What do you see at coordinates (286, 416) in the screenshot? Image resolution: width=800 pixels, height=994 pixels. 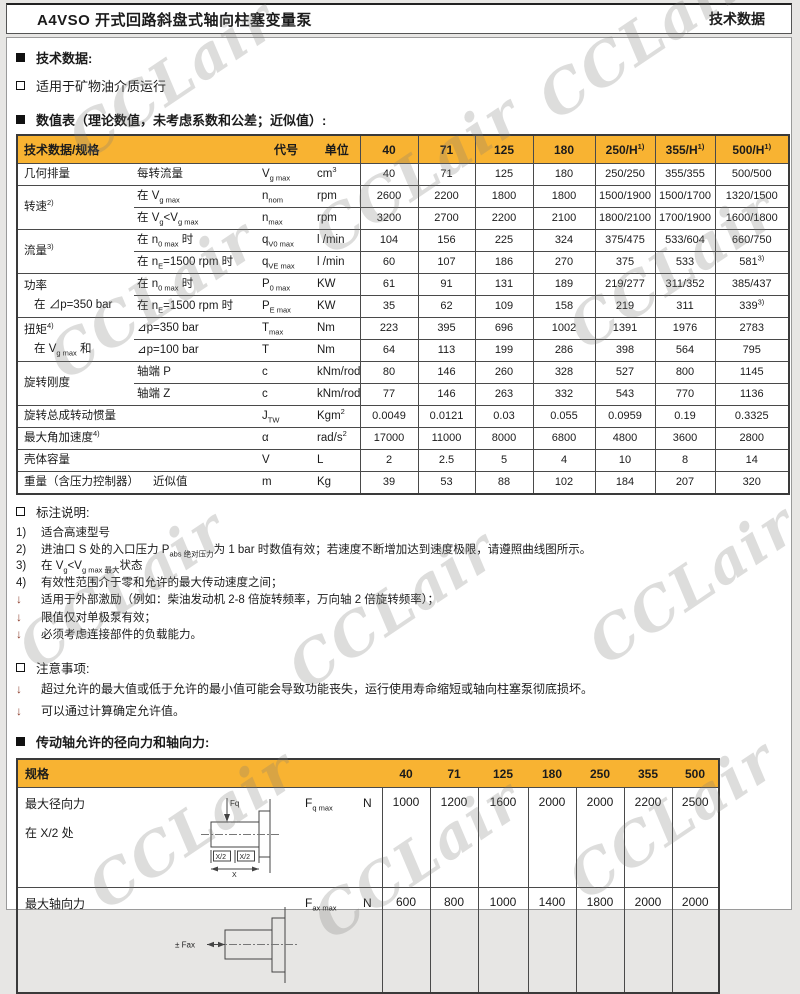 I see `row-code: JTW` at bounding box center [286, 416].